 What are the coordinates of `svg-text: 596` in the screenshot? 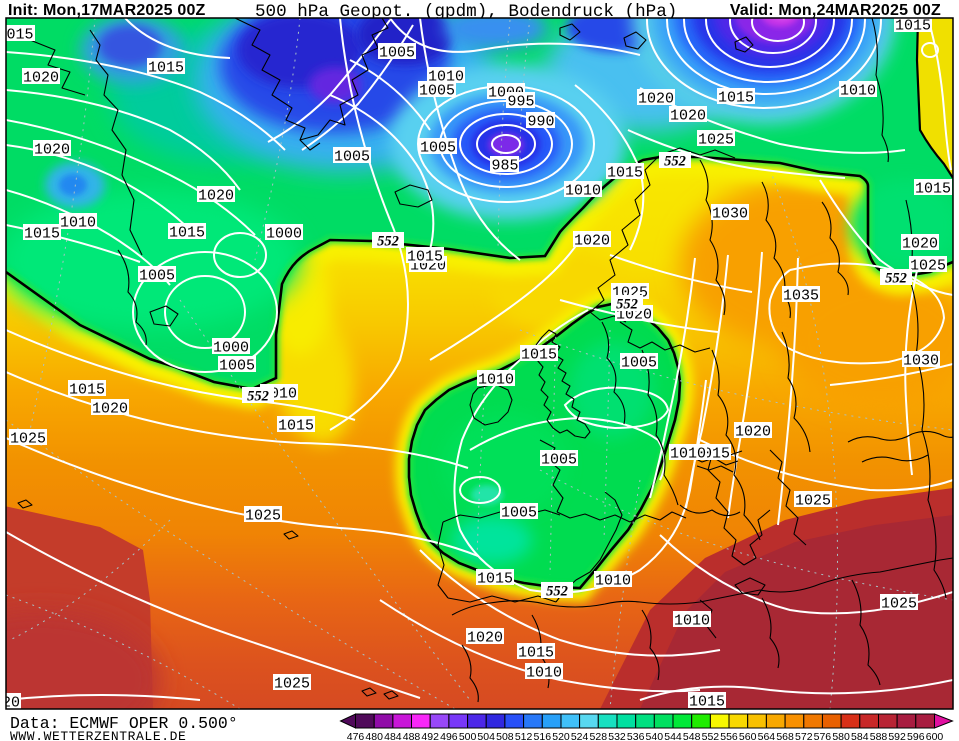 It's located at (916, 736).